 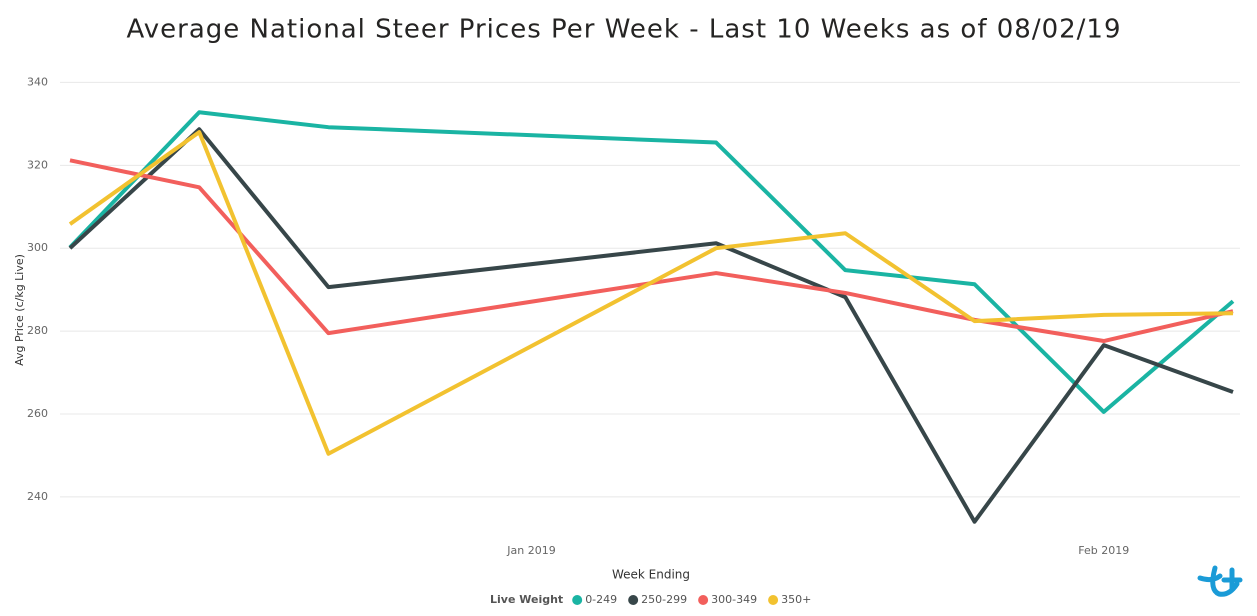 What do you see at coordinates (734, 599) in the screenshot?
I see `legend-label: 300-349` at bounding box center [734, 599].